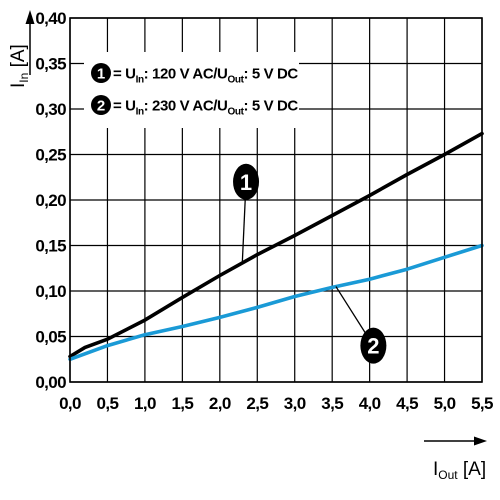  What do you see at coordinates (30, 17) in the screenshot?
I see `y-axis-arrow-head` at bounding box center [30, 17].